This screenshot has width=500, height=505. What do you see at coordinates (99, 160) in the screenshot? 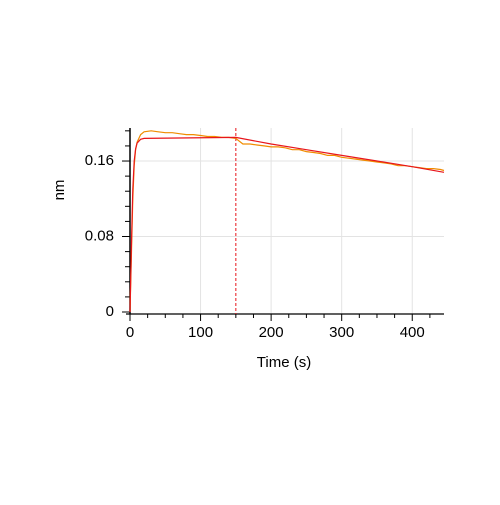
I see `y-tick-label: 0.16` at bounding box center [99, 160].